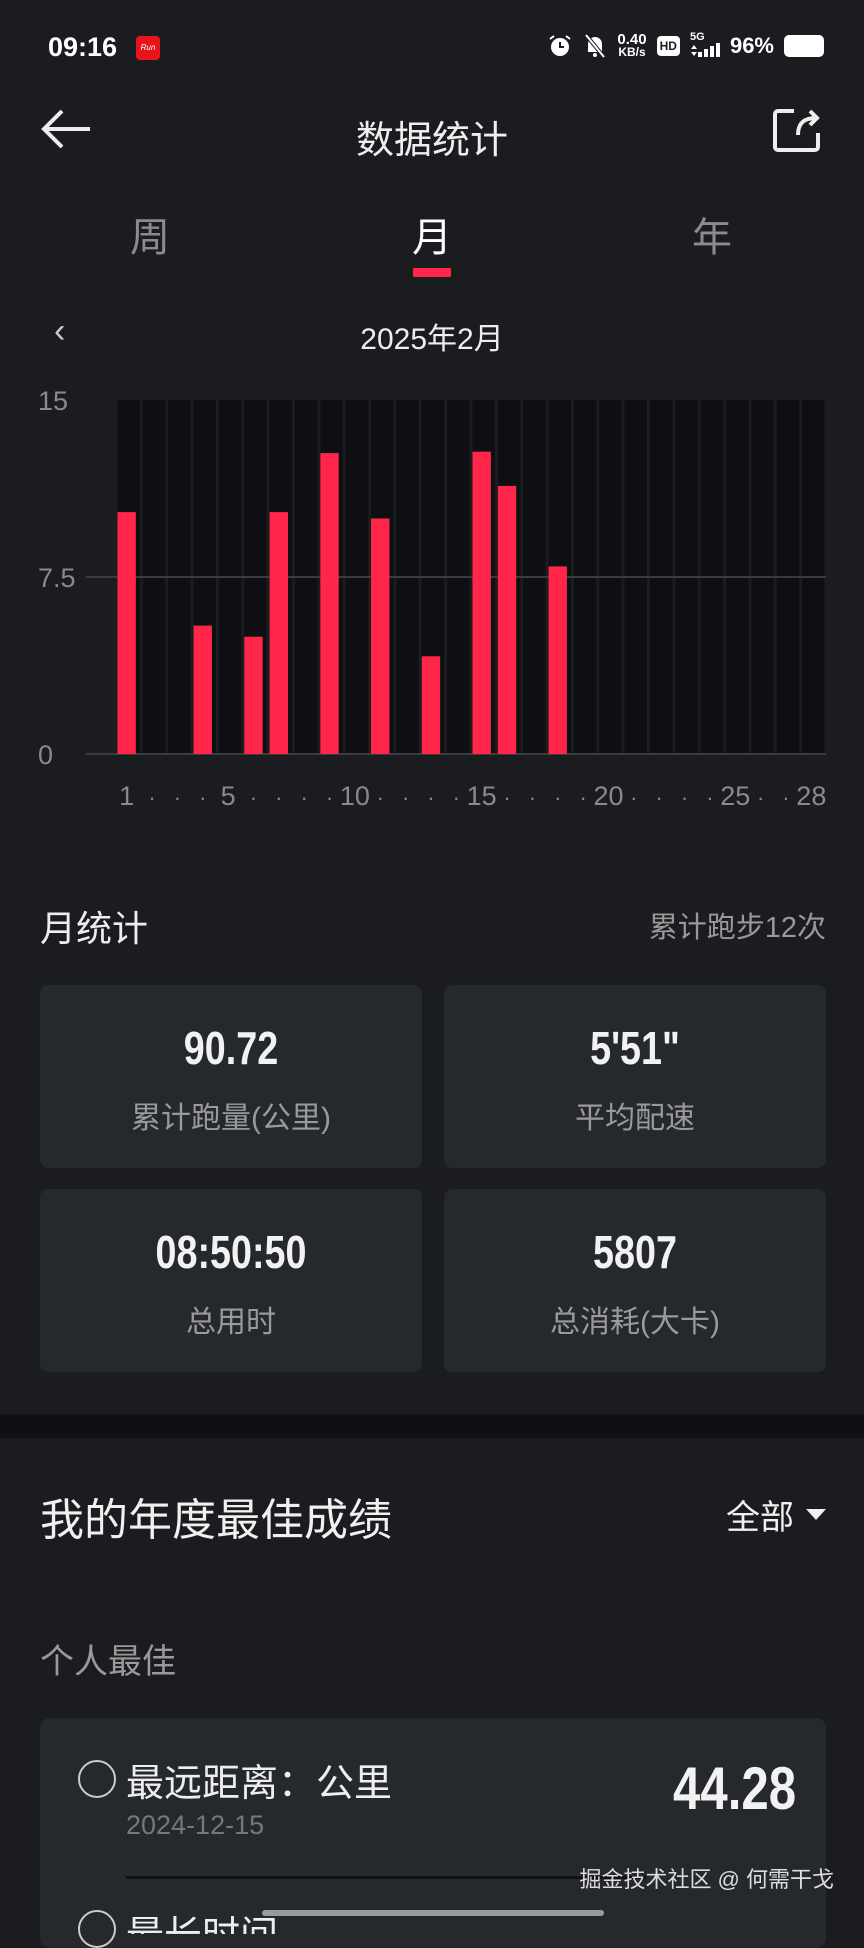 The height and width of the screenshot is (1948, 864). What do you see at coordinates (804, 46) in the screenshot?
I see `battery-icon` at bounding box center [804, 46].